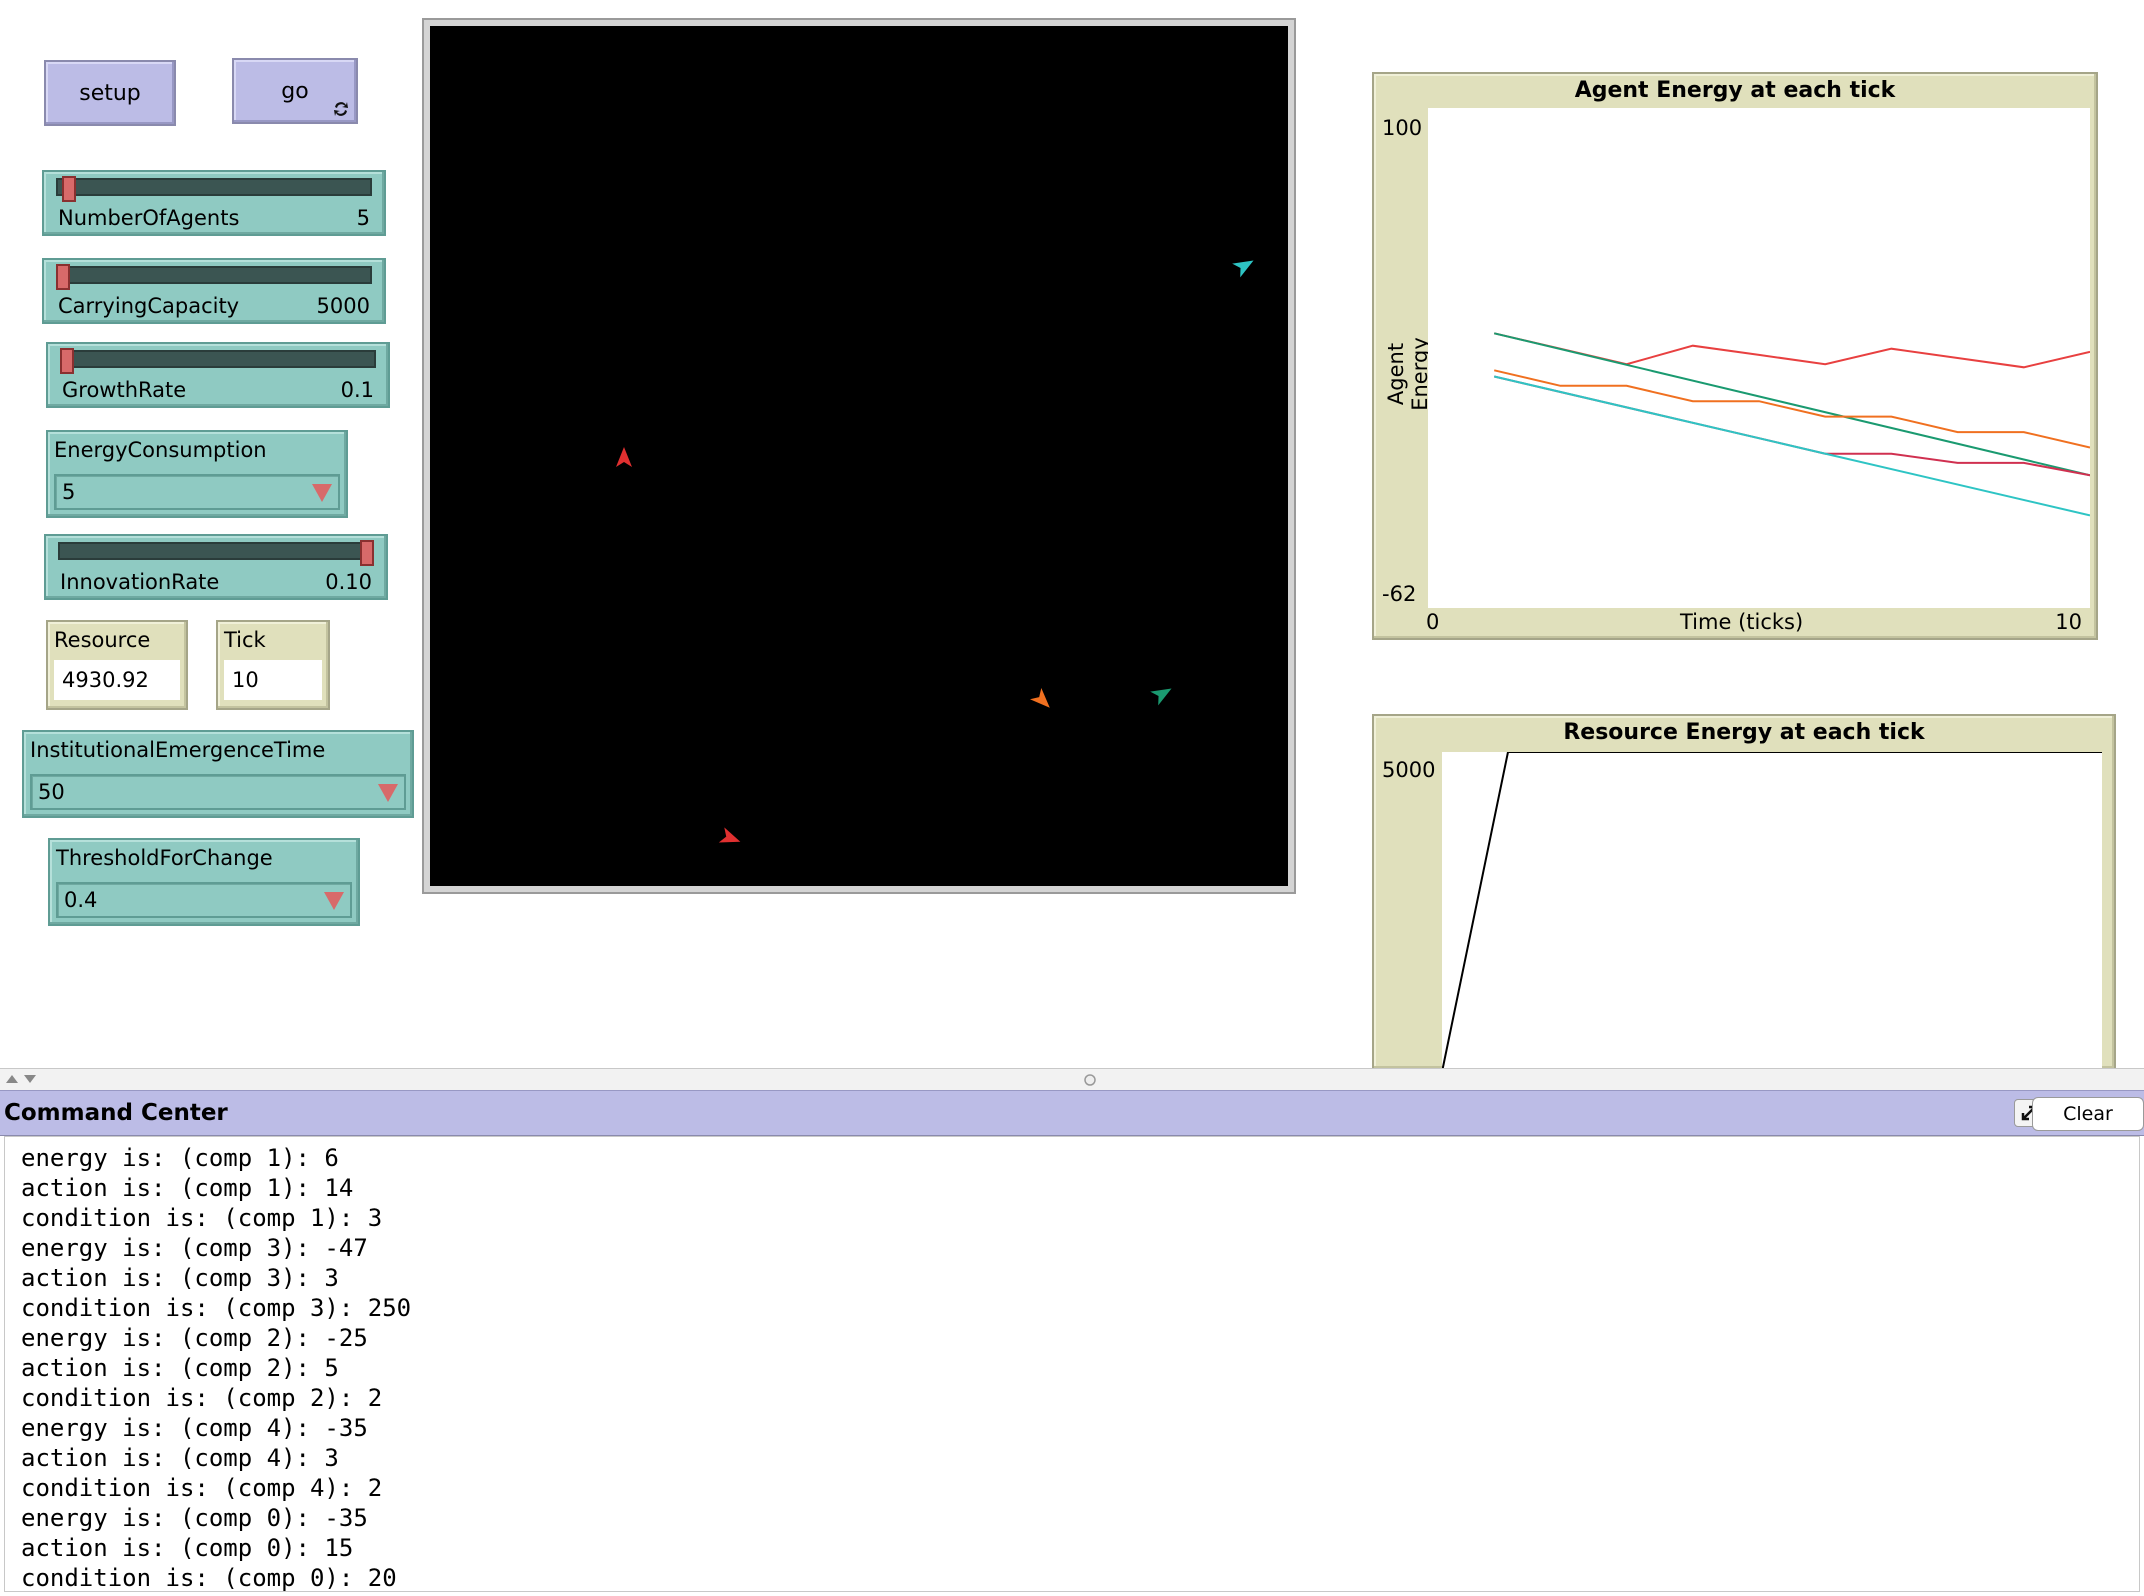 The width and height of the screenshot is (2144, 1596). What do you see at coordinates (180, 1278) in the screenshot?
I see `output-line: action is: (comp 3): 3` at bounding box center [180, 1278].